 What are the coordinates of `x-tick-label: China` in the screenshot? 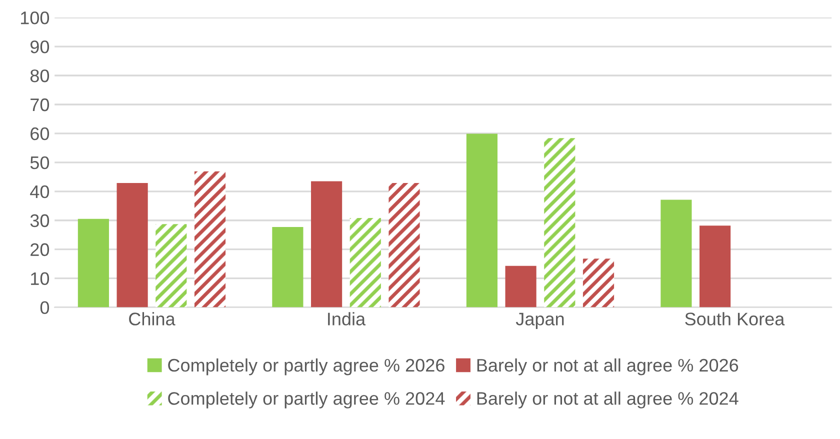 It's located at (152, 319).